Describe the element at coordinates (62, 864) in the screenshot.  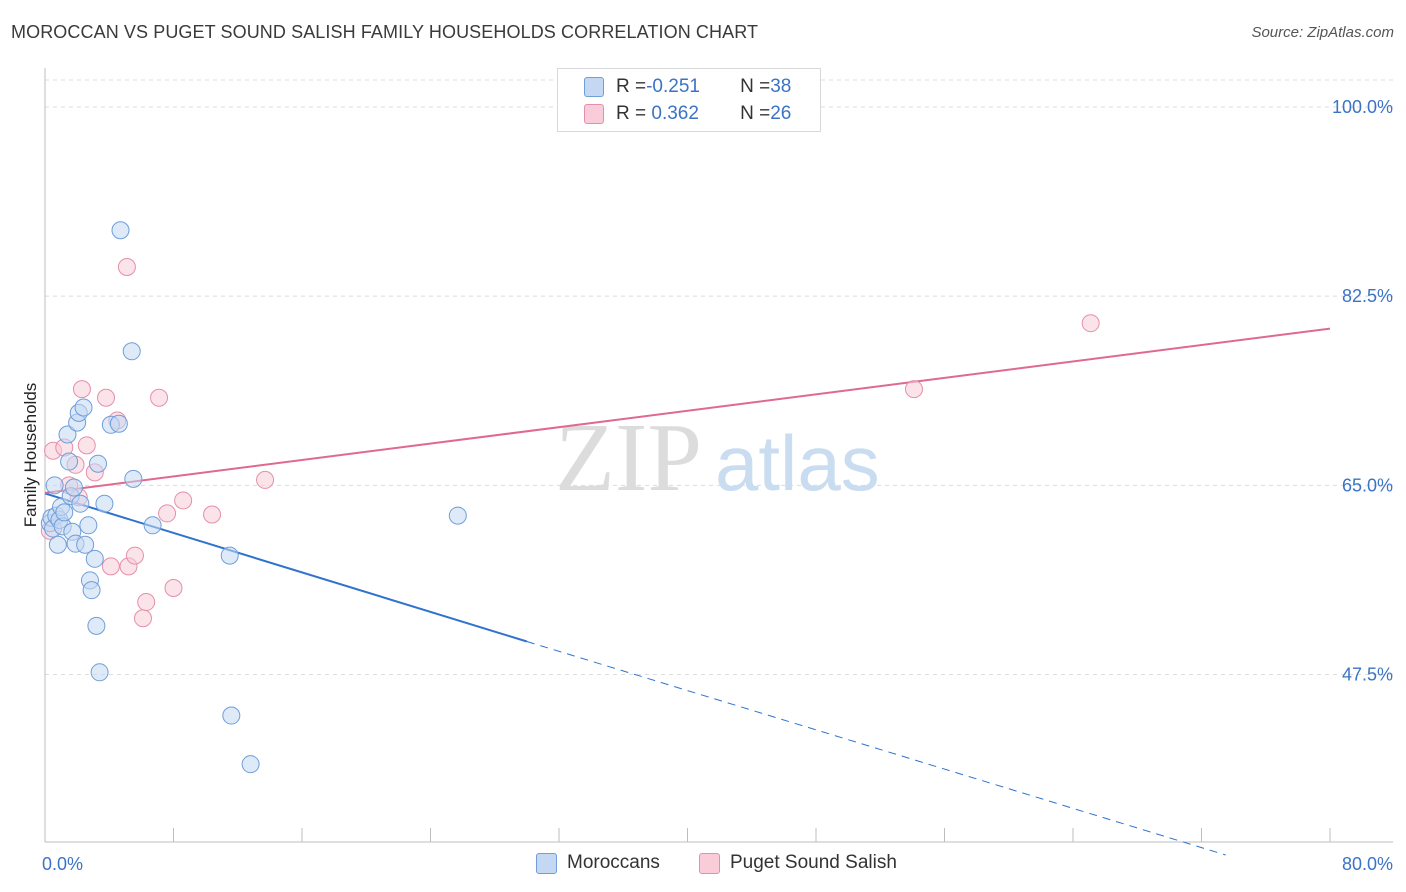
I see `x-tick-label: 0.0%` at that location.